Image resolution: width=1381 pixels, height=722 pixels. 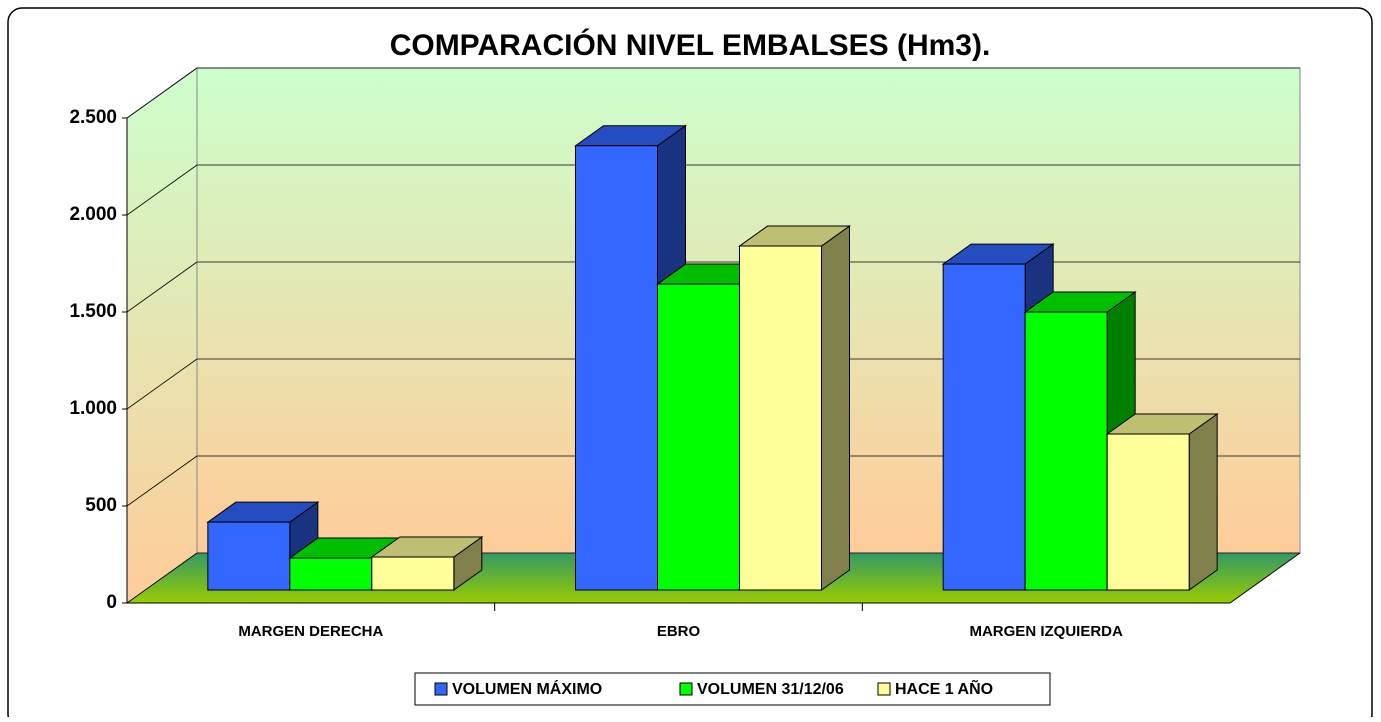 What do you see at coordinates (679, 631) in the screenshot?
I see `x-tick-label: EBRO` at bounding box center [679, 631].